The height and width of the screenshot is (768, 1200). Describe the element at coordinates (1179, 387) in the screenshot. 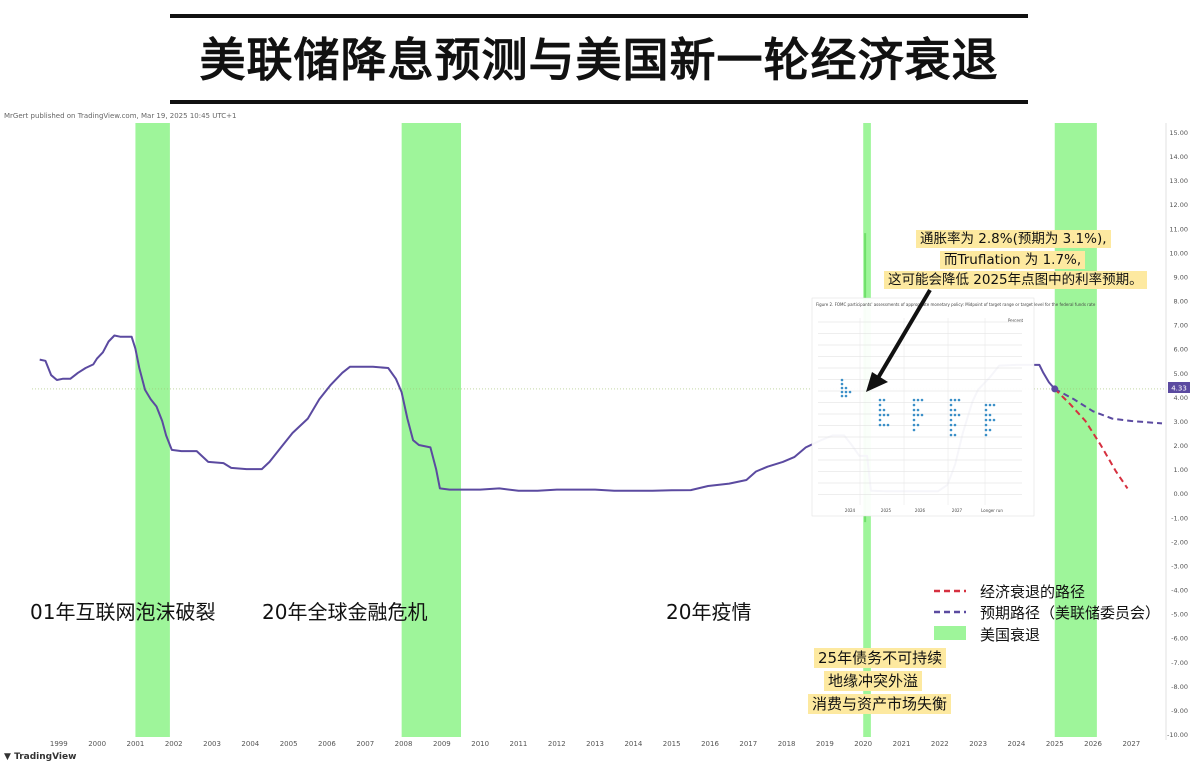

I see `current-value-badge` at that location.